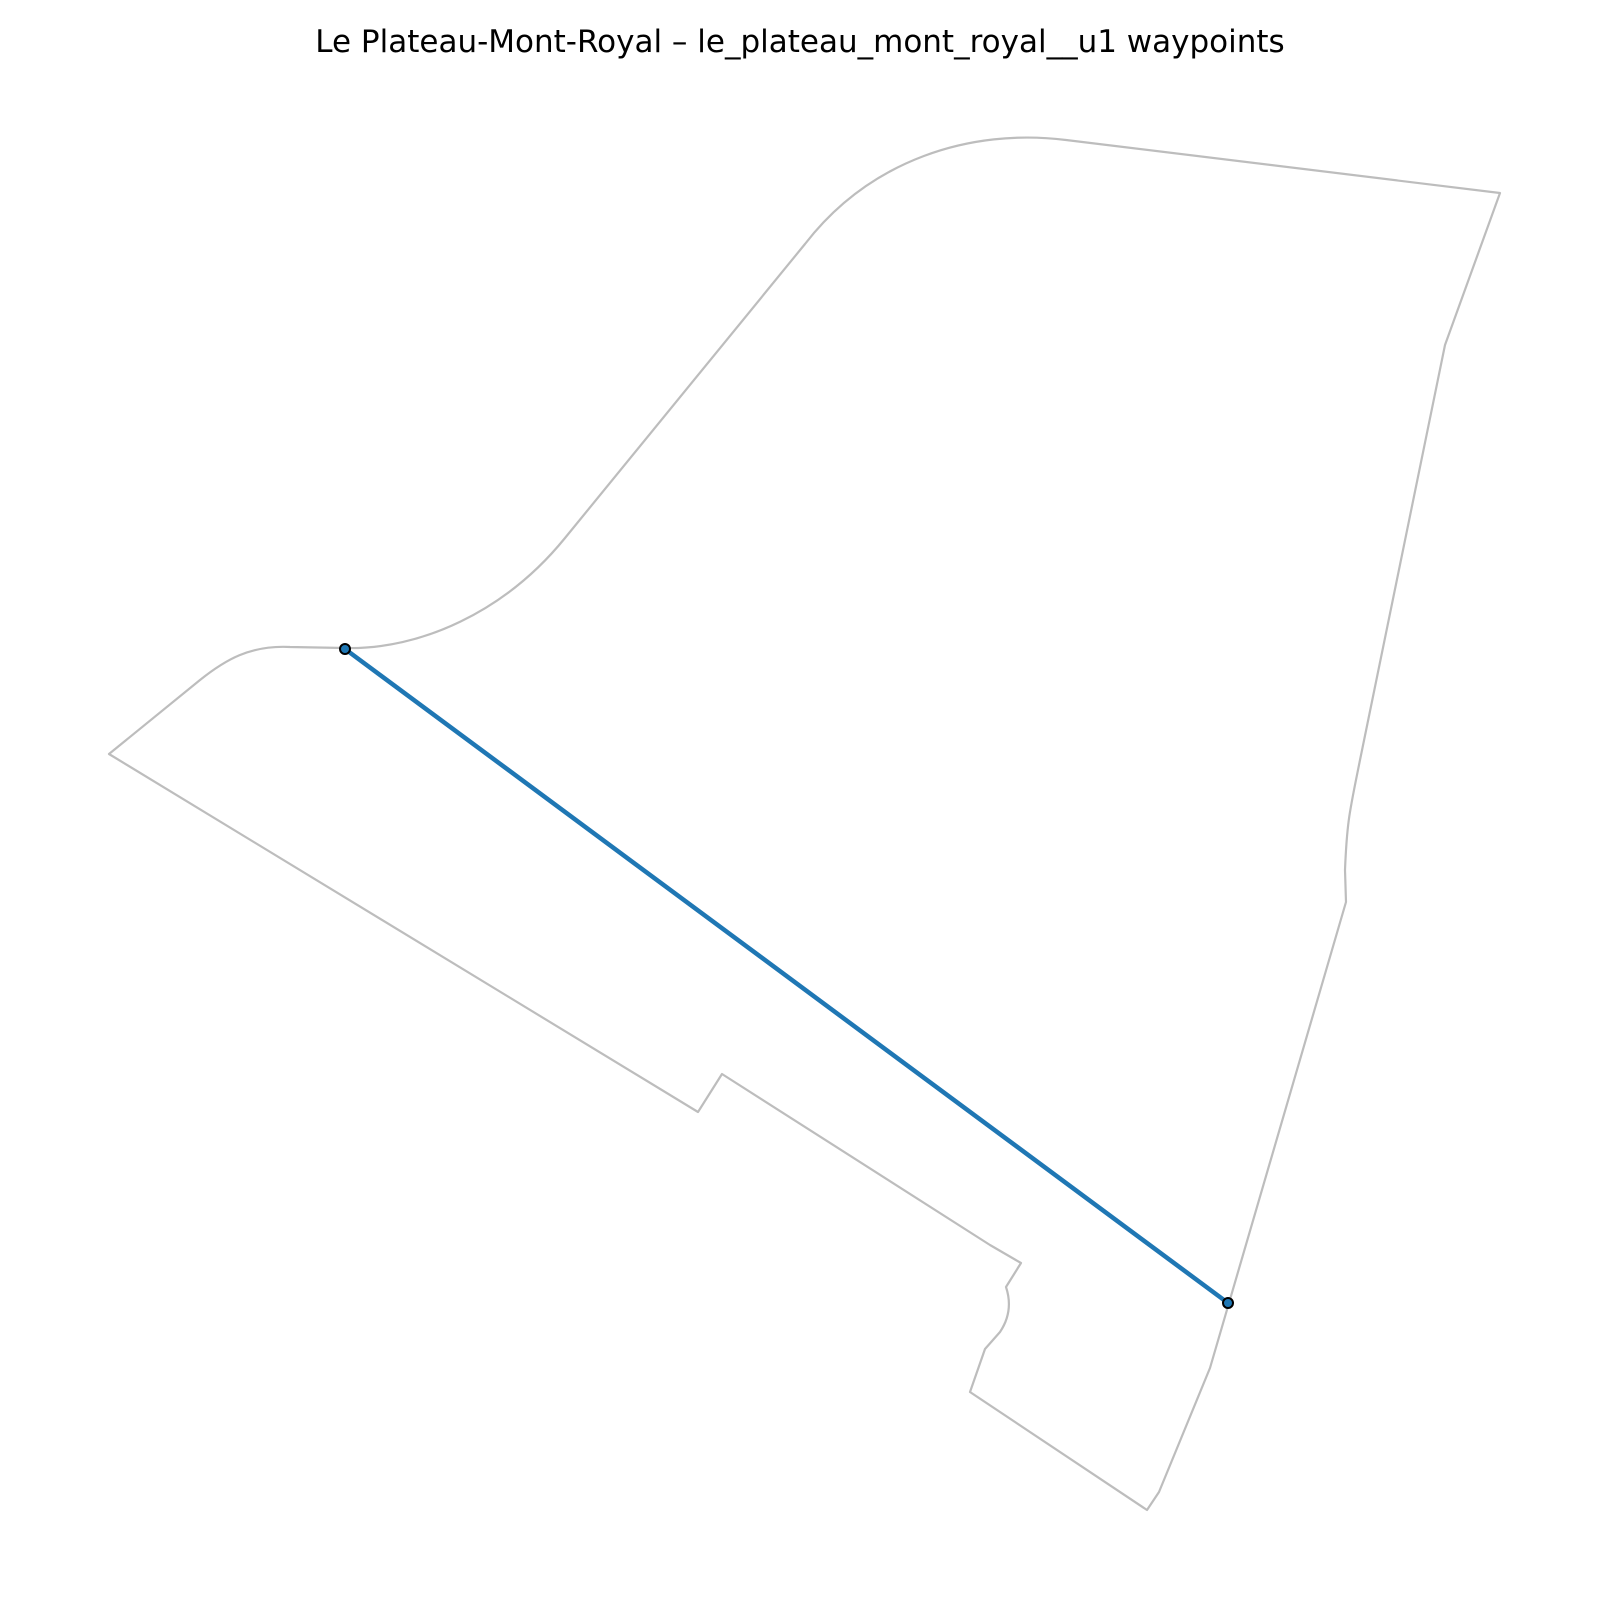  What do you see at coordinates (345, 649) in the screenshot?
I see `waypoint-start` at bounding box center [345, 649].